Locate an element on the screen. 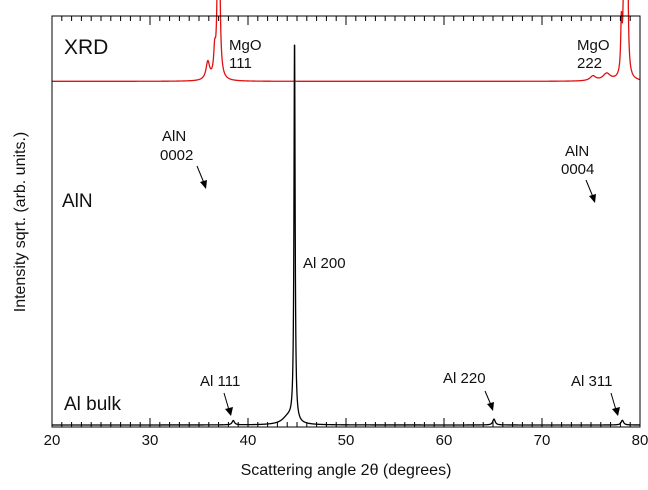  series-label-aln: AlN is located at coordinates (77, 201).